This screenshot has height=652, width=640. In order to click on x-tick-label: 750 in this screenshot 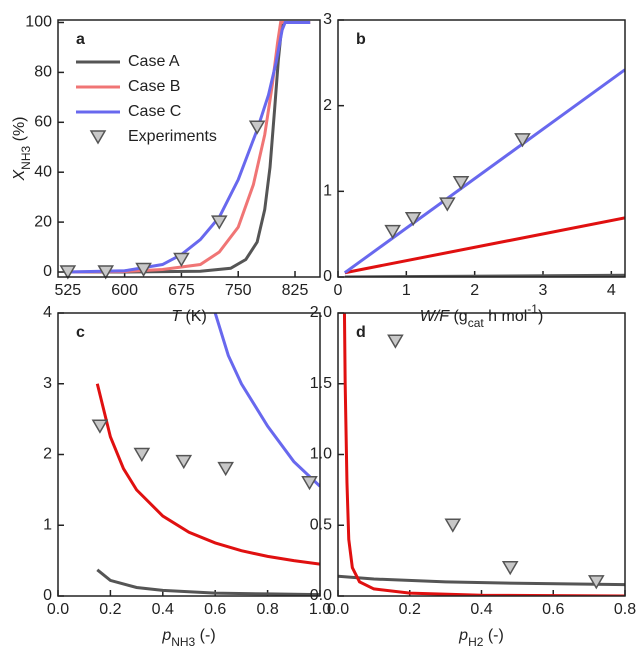, I will do `click(238, 290)`.